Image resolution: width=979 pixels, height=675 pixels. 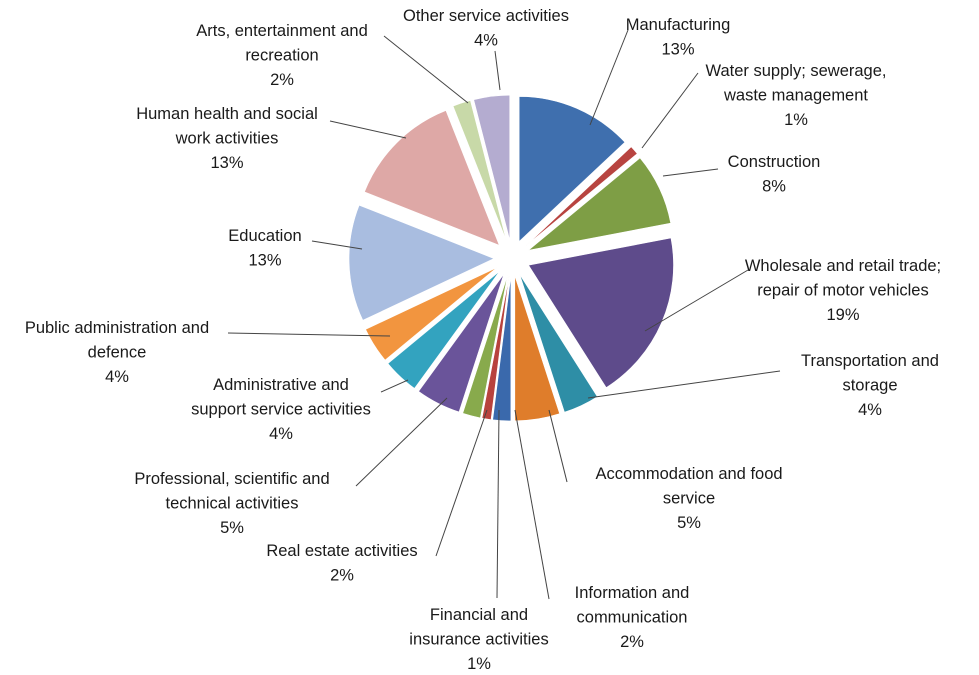 I want to click on slice-name: work activities, so click(x=227, y=139).